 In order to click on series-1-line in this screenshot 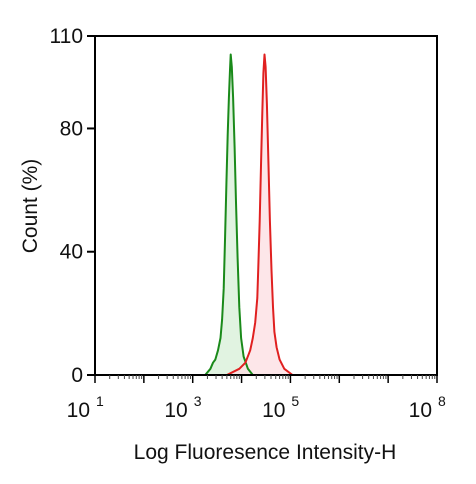, I will do `click(229, 214)`.